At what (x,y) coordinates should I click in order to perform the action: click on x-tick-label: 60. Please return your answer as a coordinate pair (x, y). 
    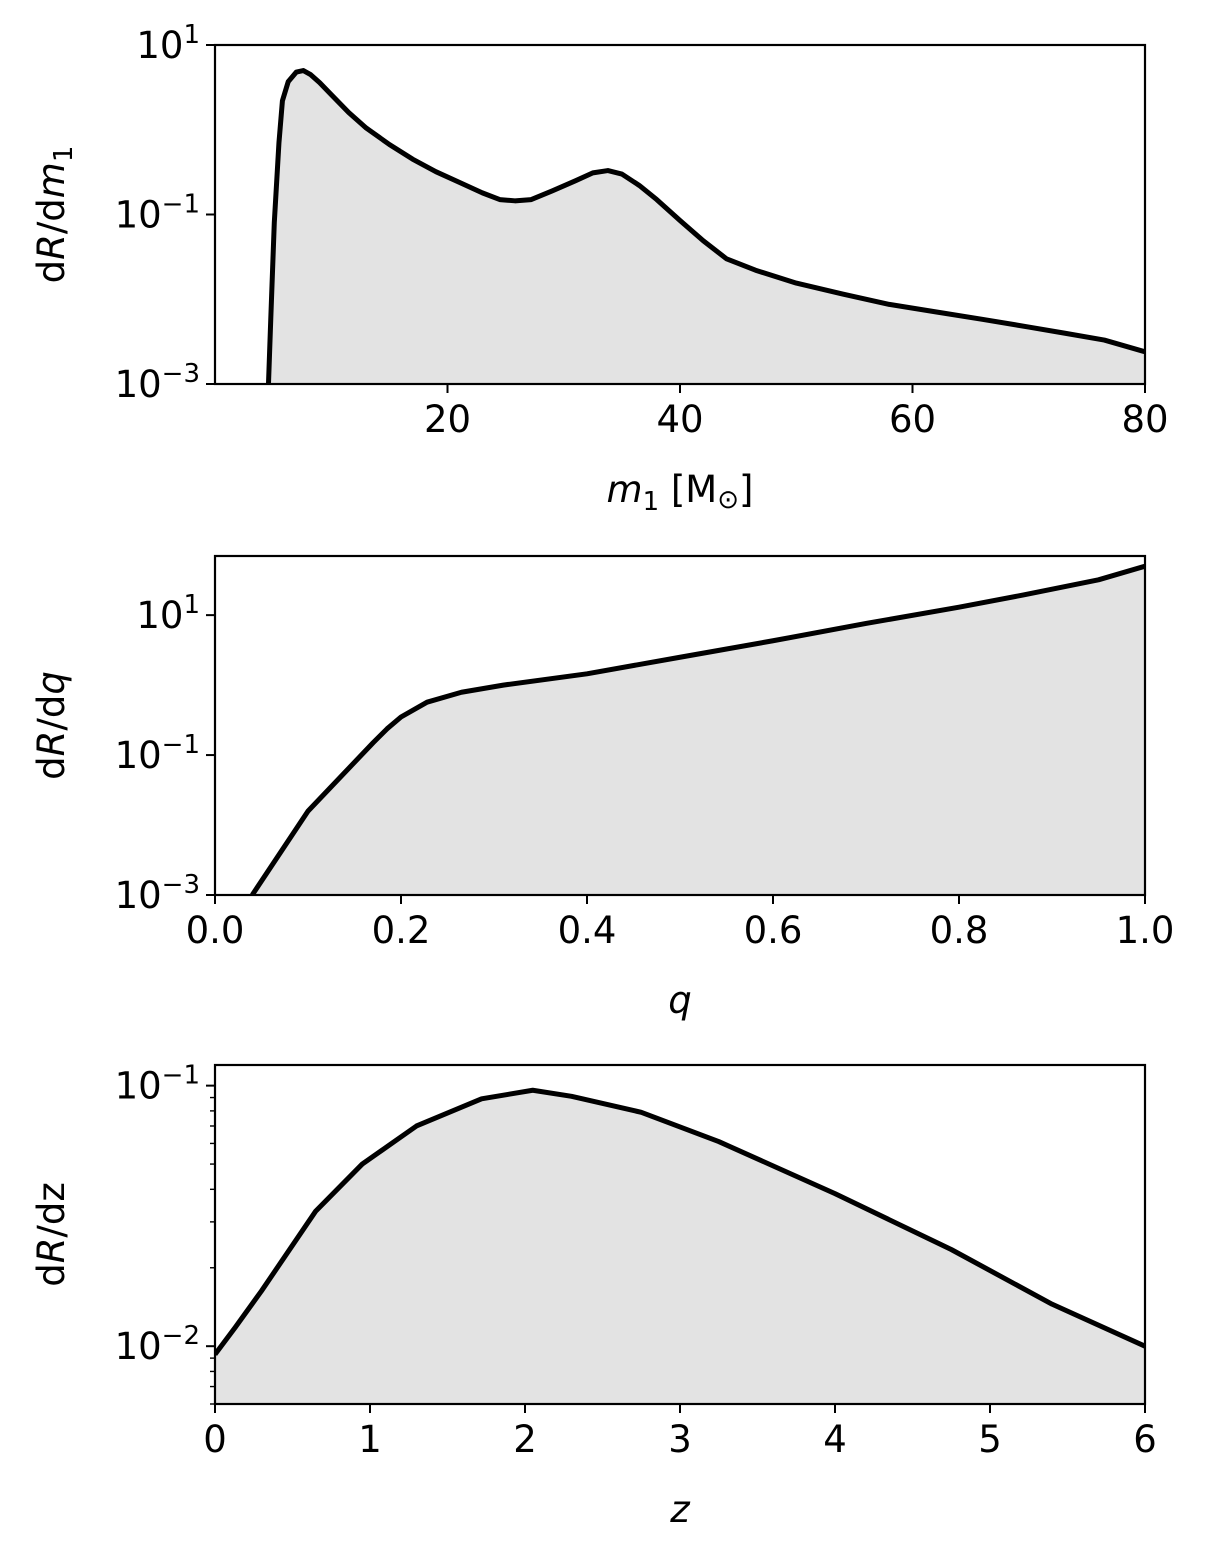
    Looking at the image, I should click on (912, 419).